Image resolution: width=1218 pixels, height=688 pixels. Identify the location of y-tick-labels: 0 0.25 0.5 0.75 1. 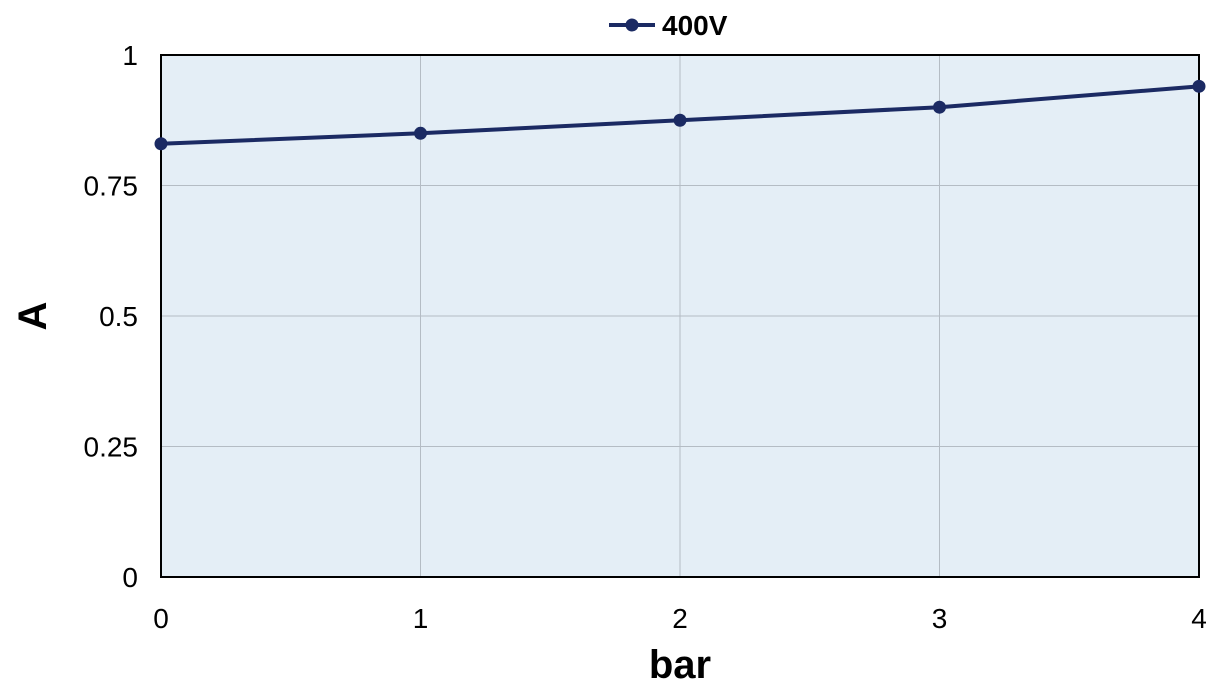
(111, 316).